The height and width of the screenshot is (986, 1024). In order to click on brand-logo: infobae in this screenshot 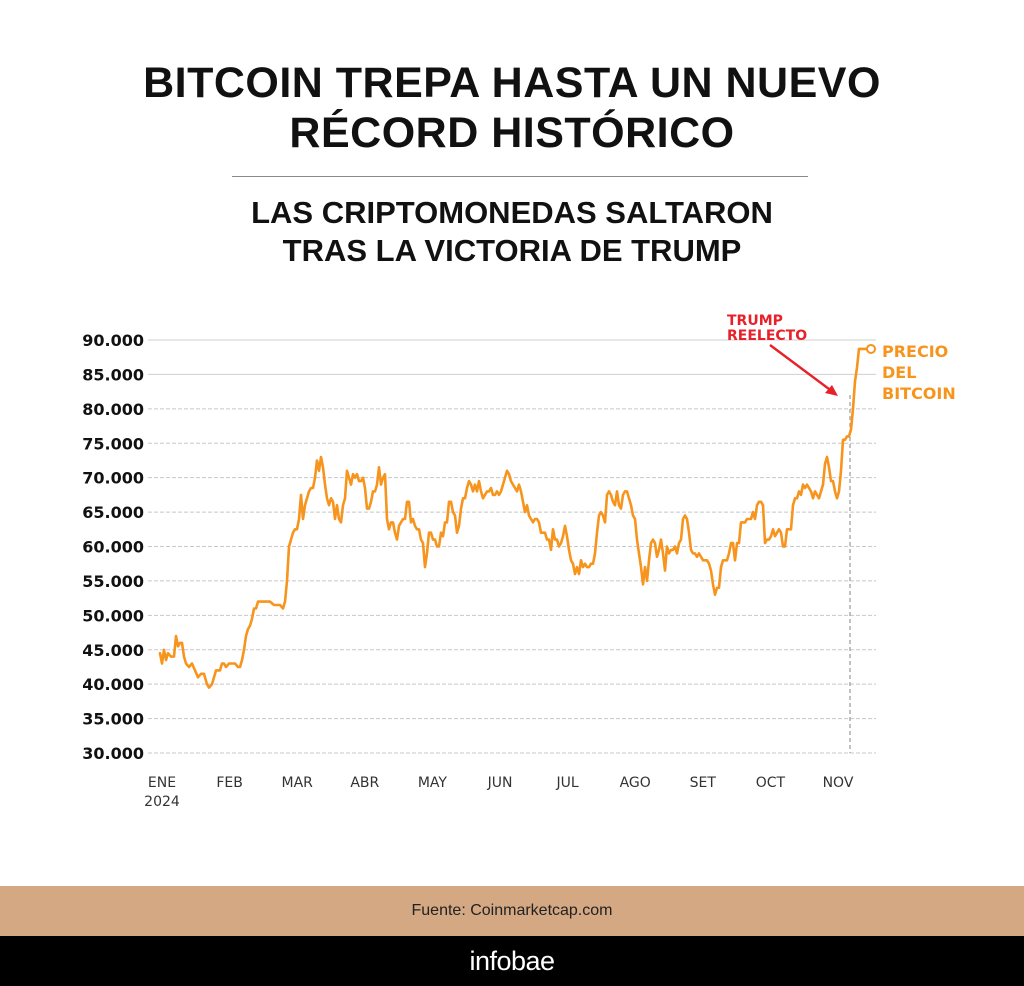, I will do `click(512, 960)`.